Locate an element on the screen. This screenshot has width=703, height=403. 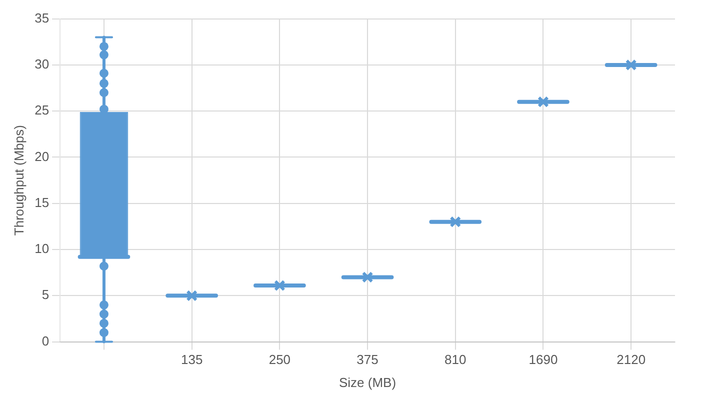
y-tick-label: 15 is located at coordinates (42, 202).